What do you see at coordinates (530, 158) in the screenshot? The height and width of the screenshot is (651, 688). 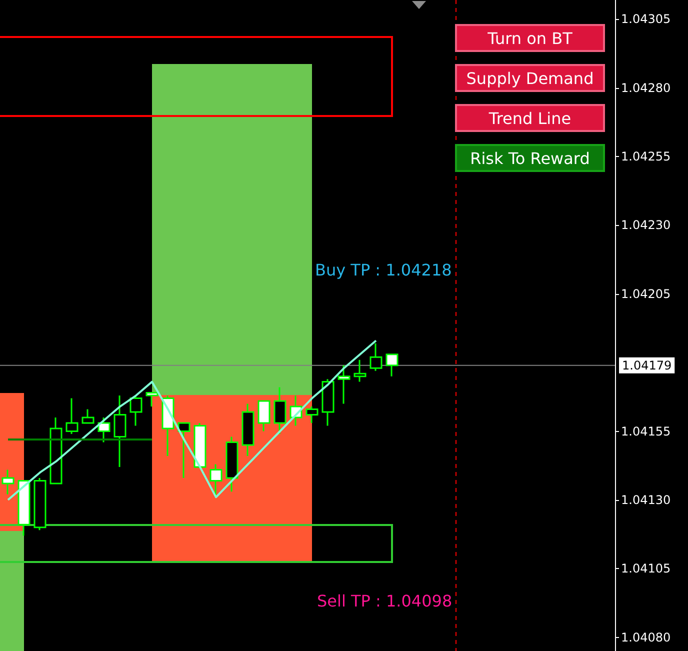 I see `text: Risk To Reward` at bounding box center [530, 158].